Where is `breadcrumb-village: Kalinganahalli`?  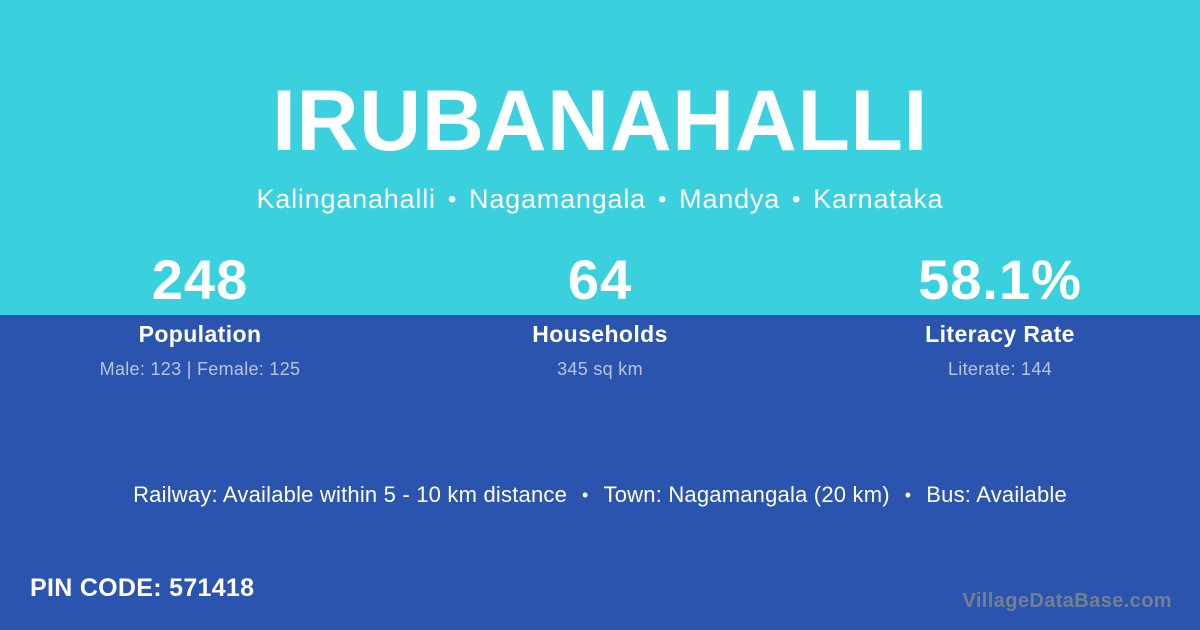 breadcrumb-village: Kalinganahalli is located at coordinates (346, 199).